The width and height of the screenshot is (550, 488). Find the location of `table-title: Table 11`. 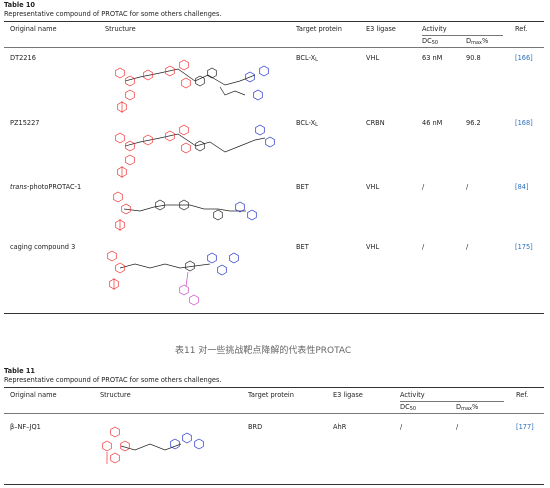

table-title: Table 11 is located at coordinates (20, 371).